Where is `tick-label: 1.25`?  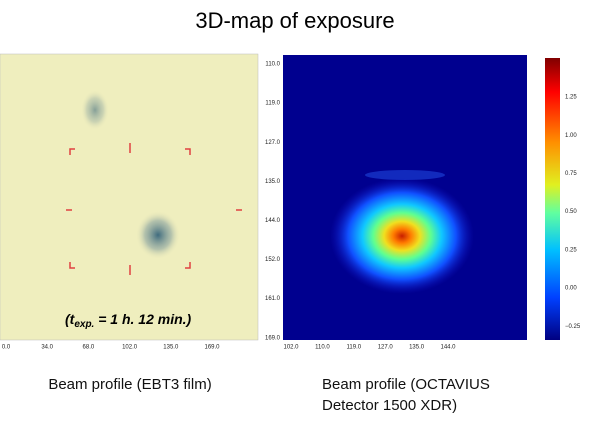 tick-label: 1.25 is located at coordinates (571, 98).